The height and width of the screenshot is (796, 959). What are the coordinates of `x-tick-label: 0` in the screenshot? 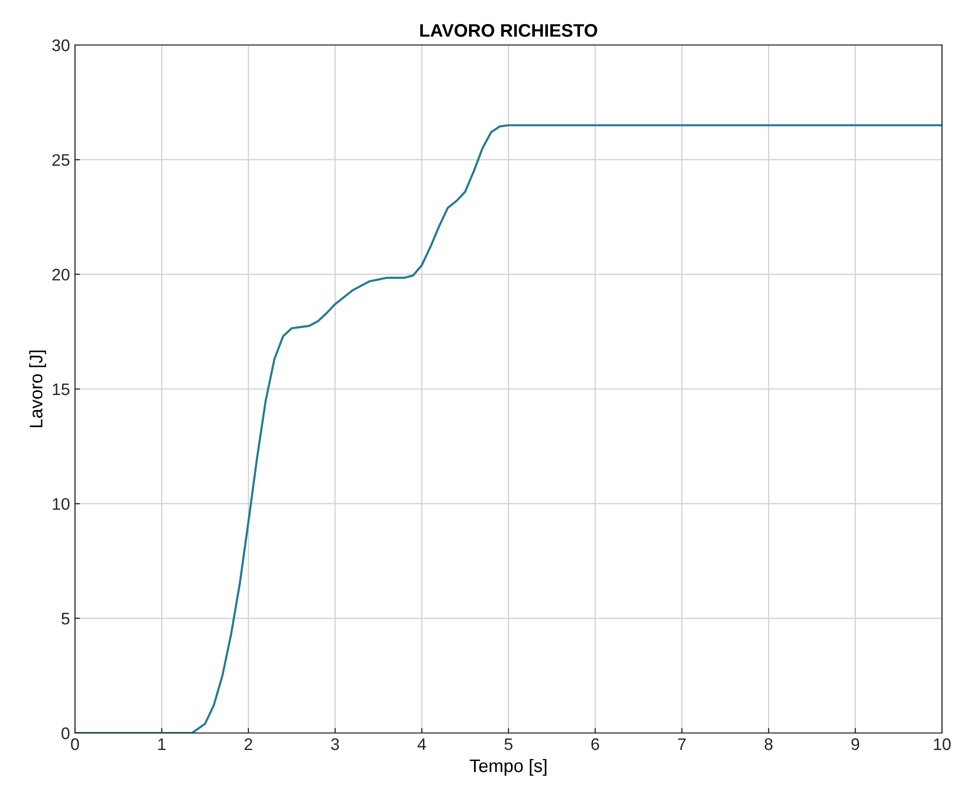 It's located at (75, 744).